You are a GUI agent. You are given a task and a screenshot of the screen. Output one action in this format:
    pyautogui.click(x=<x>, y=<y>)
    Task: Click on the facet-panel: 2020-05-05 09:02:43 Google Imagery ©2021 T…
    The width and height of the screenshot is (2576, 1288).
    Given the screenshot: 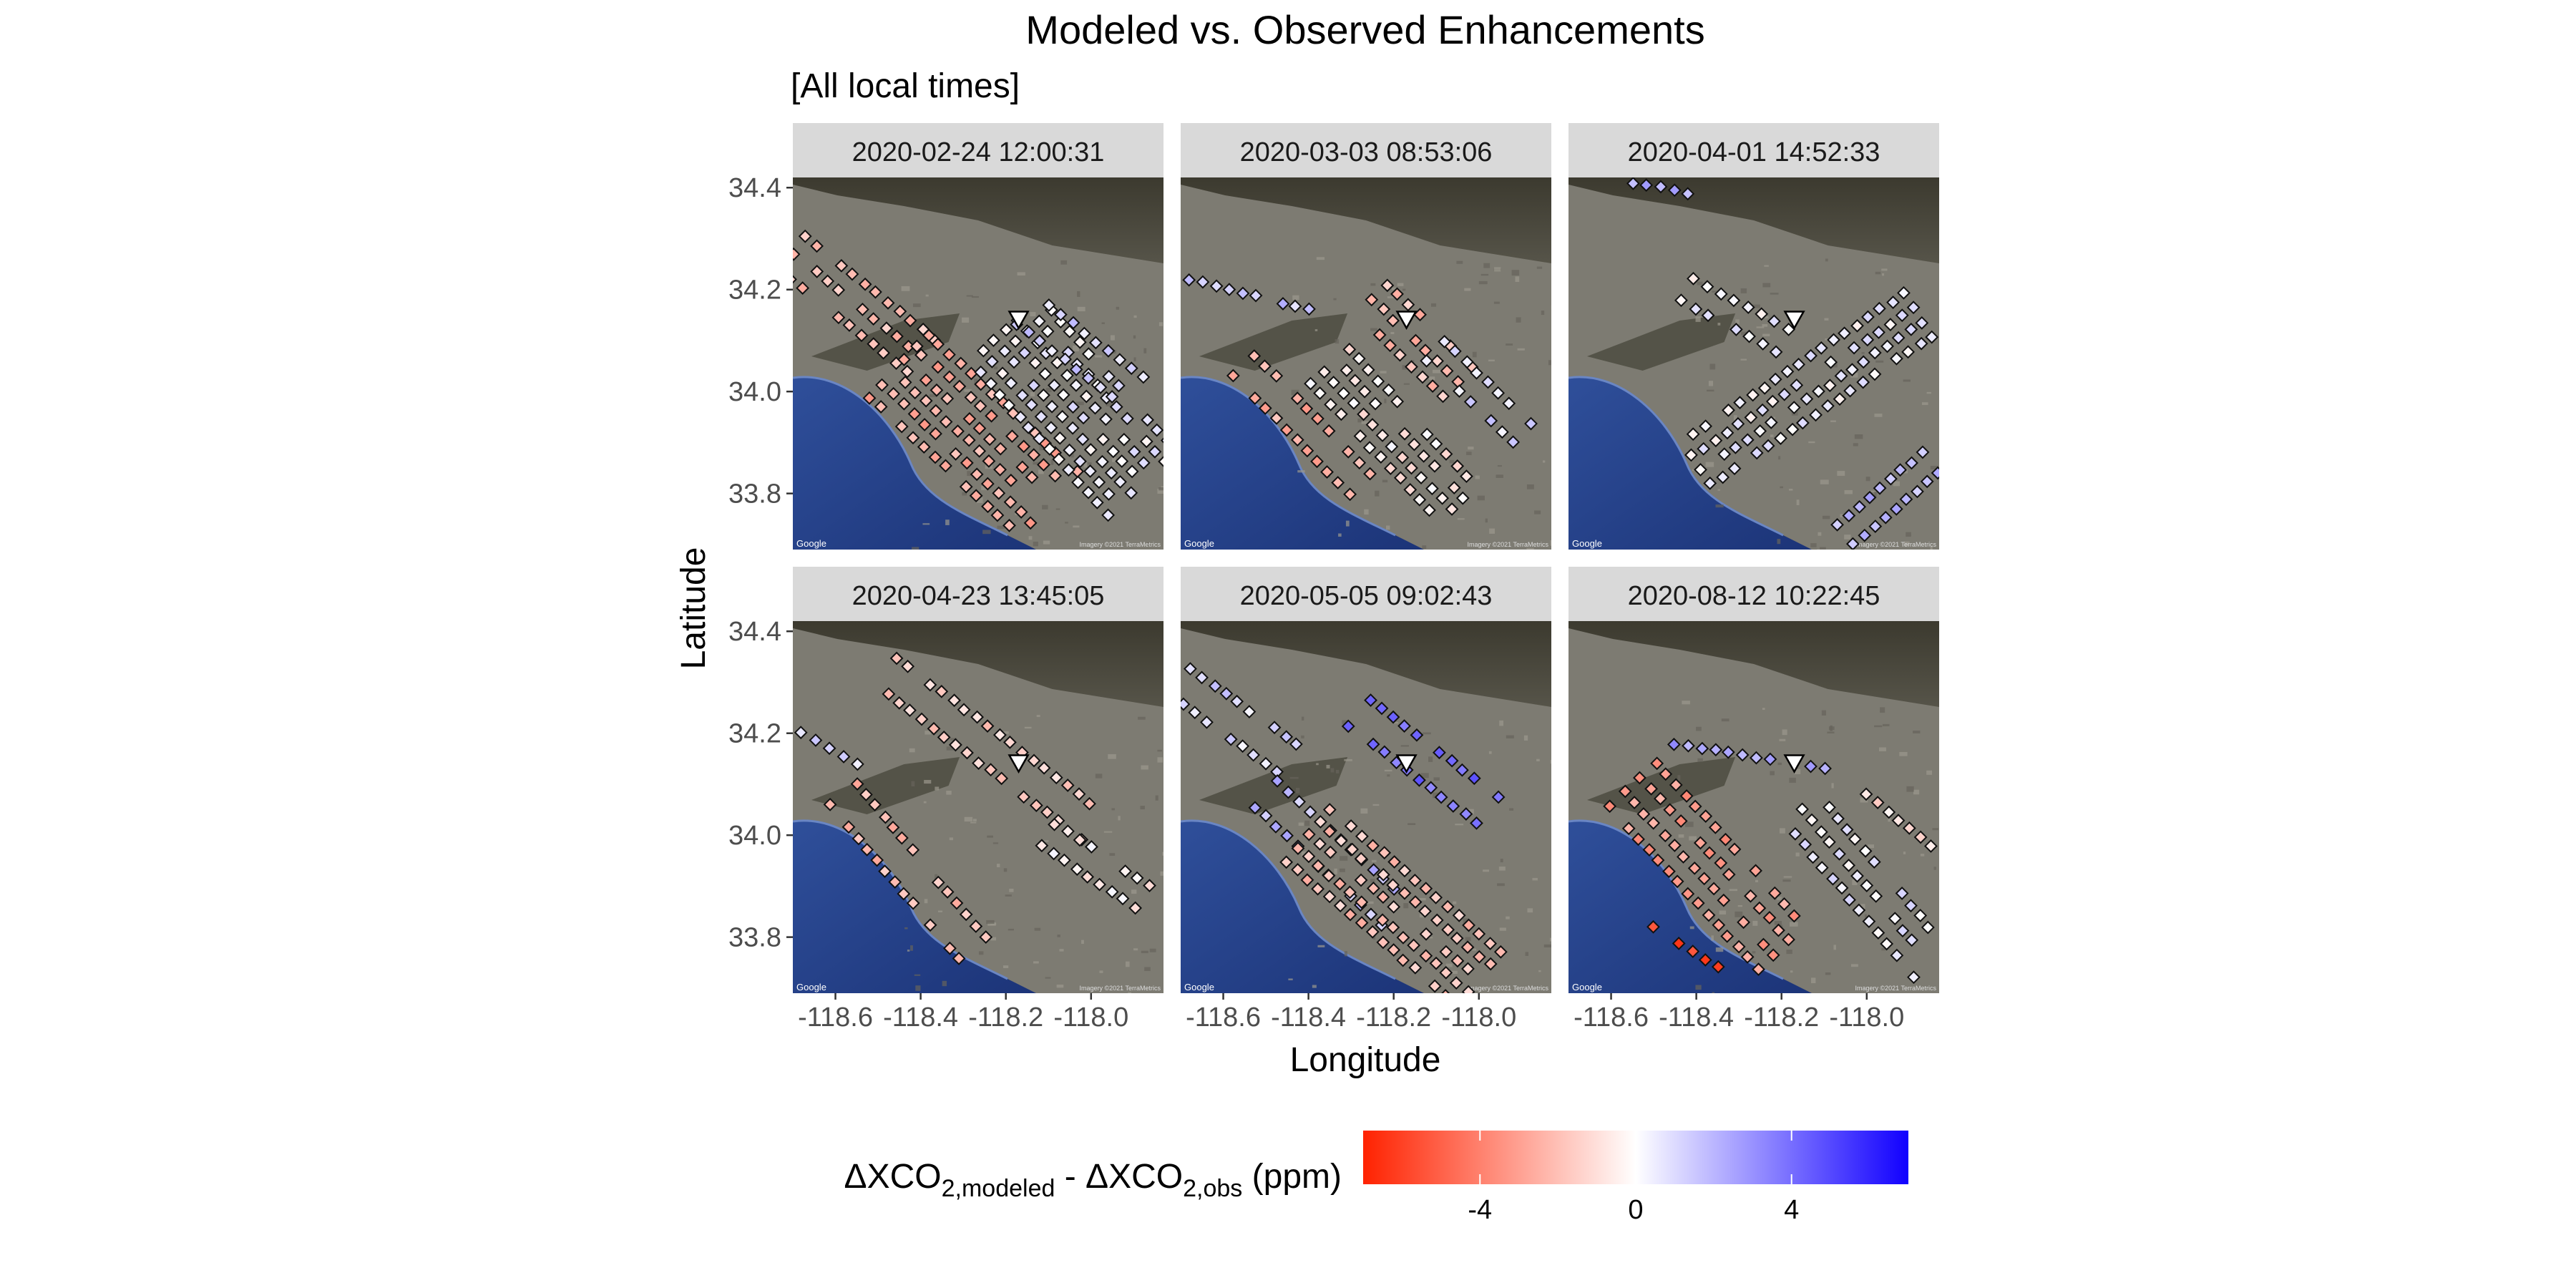 What is the action you would take?
    pyautogui.click(x=1366, y=800)
    